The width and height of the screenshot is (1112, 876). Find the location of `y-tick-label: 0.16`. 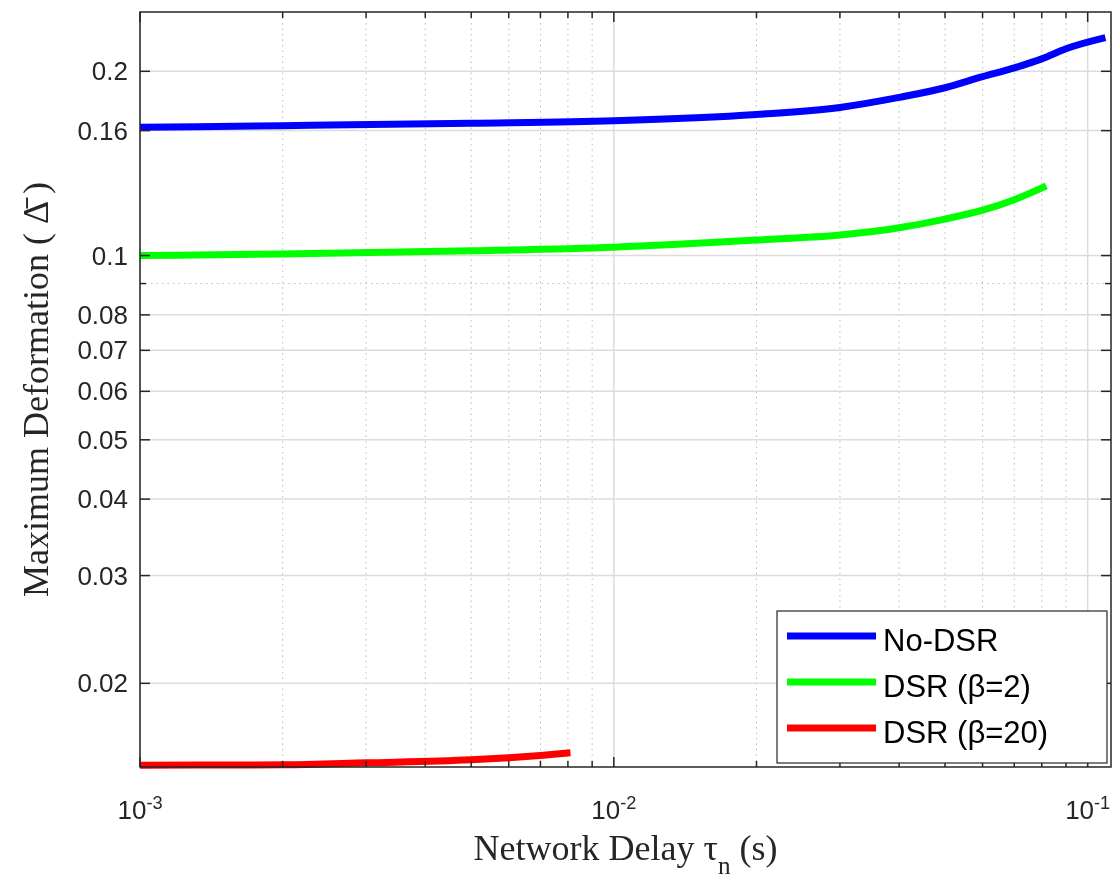

y-tick-label: 0.16 is located at coordinates (102, 130).